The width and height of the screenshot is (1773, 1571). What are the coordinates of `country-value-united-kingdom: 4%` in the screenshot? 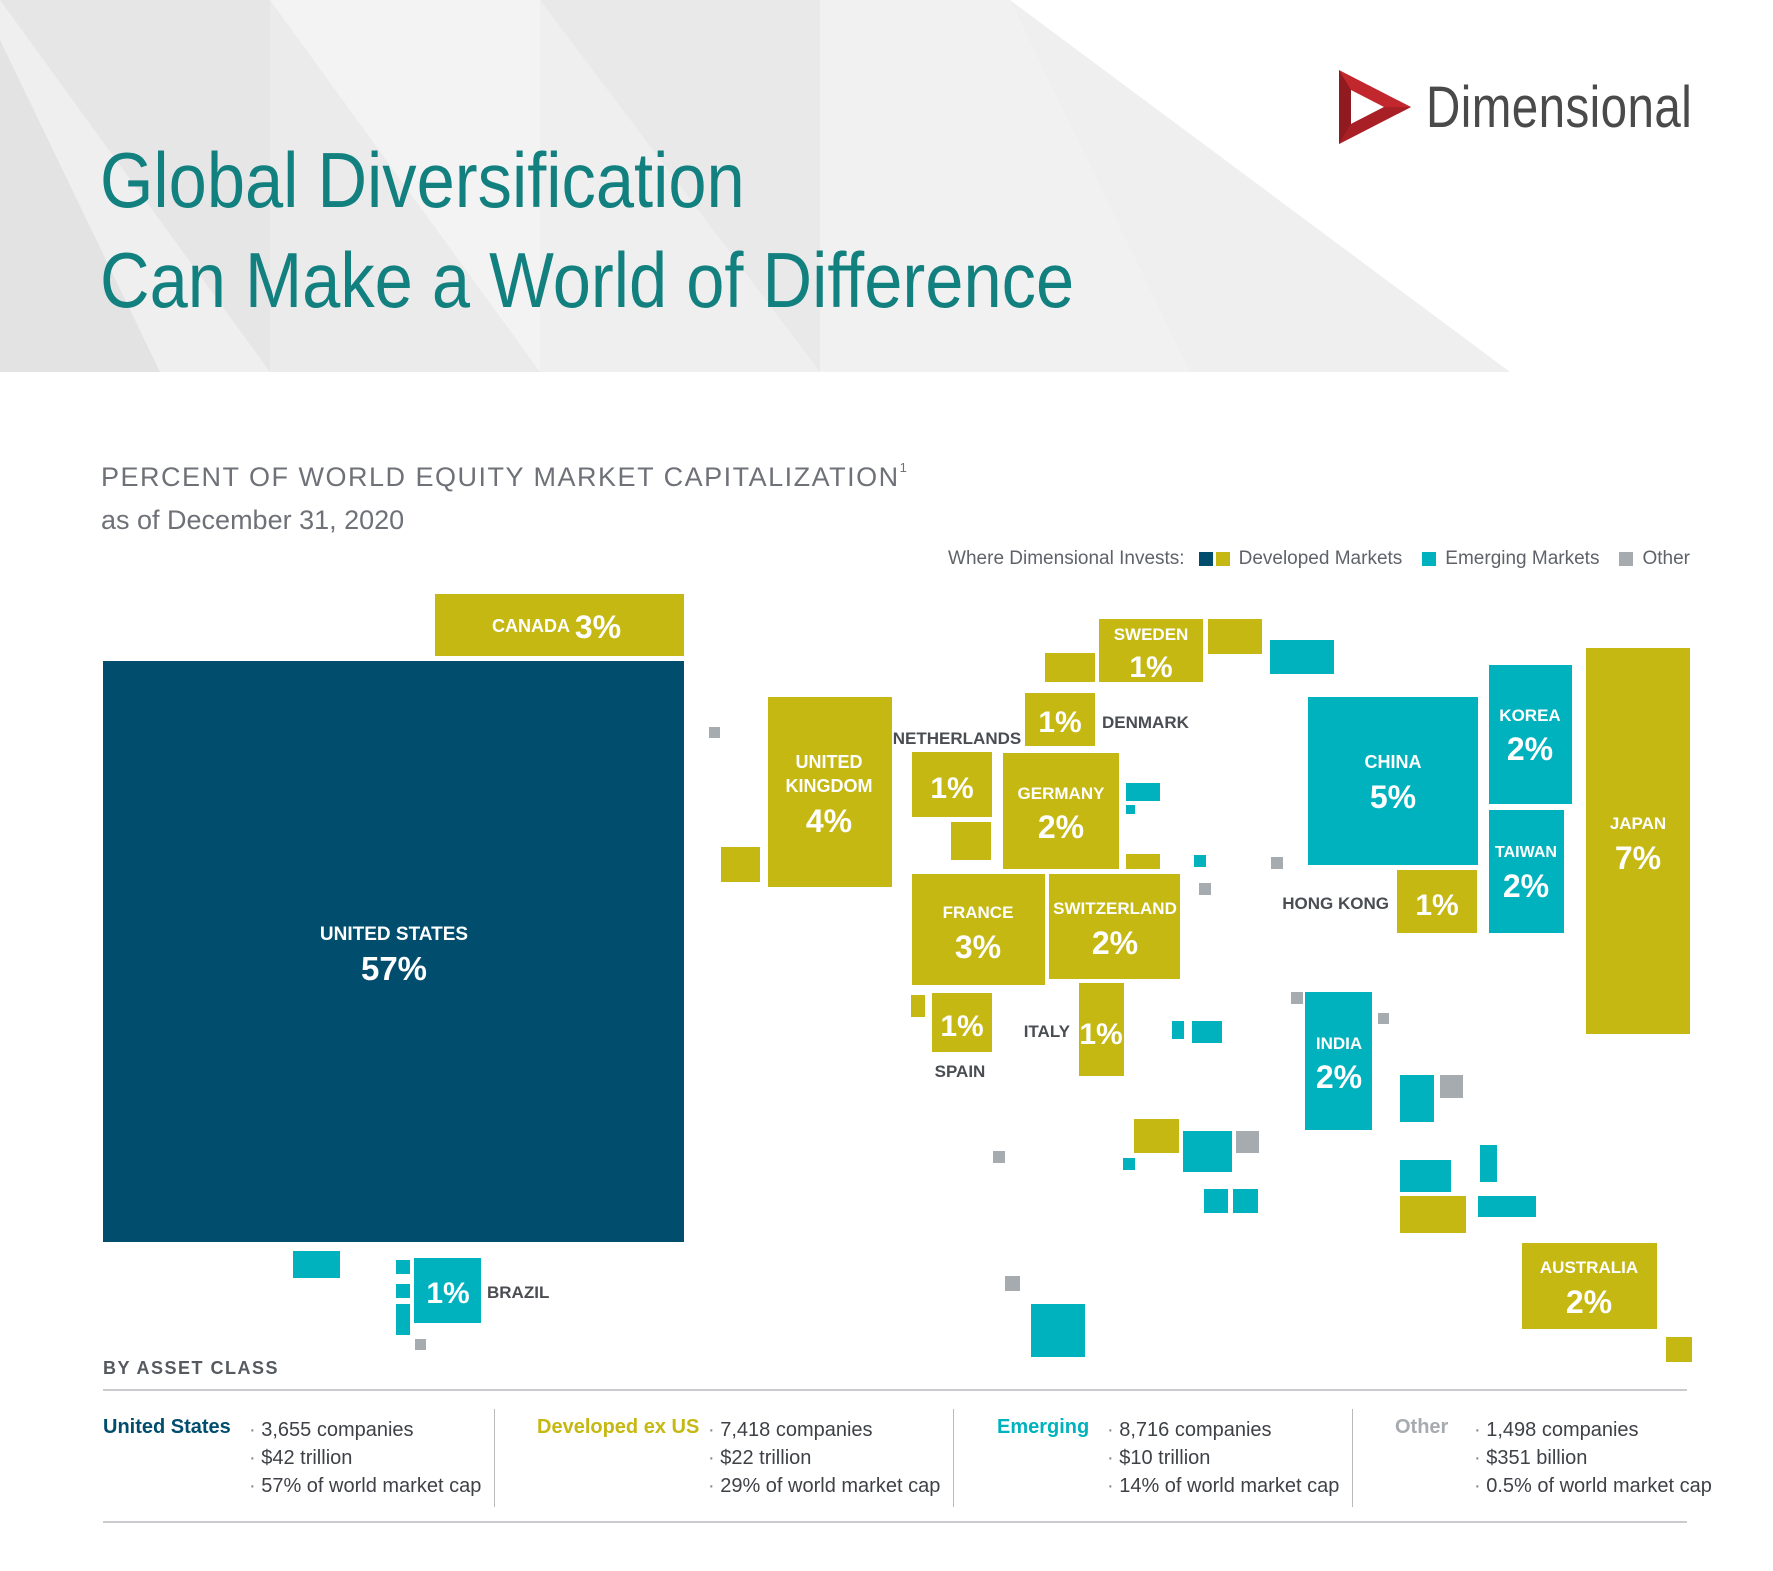 It's located at (829, 821).